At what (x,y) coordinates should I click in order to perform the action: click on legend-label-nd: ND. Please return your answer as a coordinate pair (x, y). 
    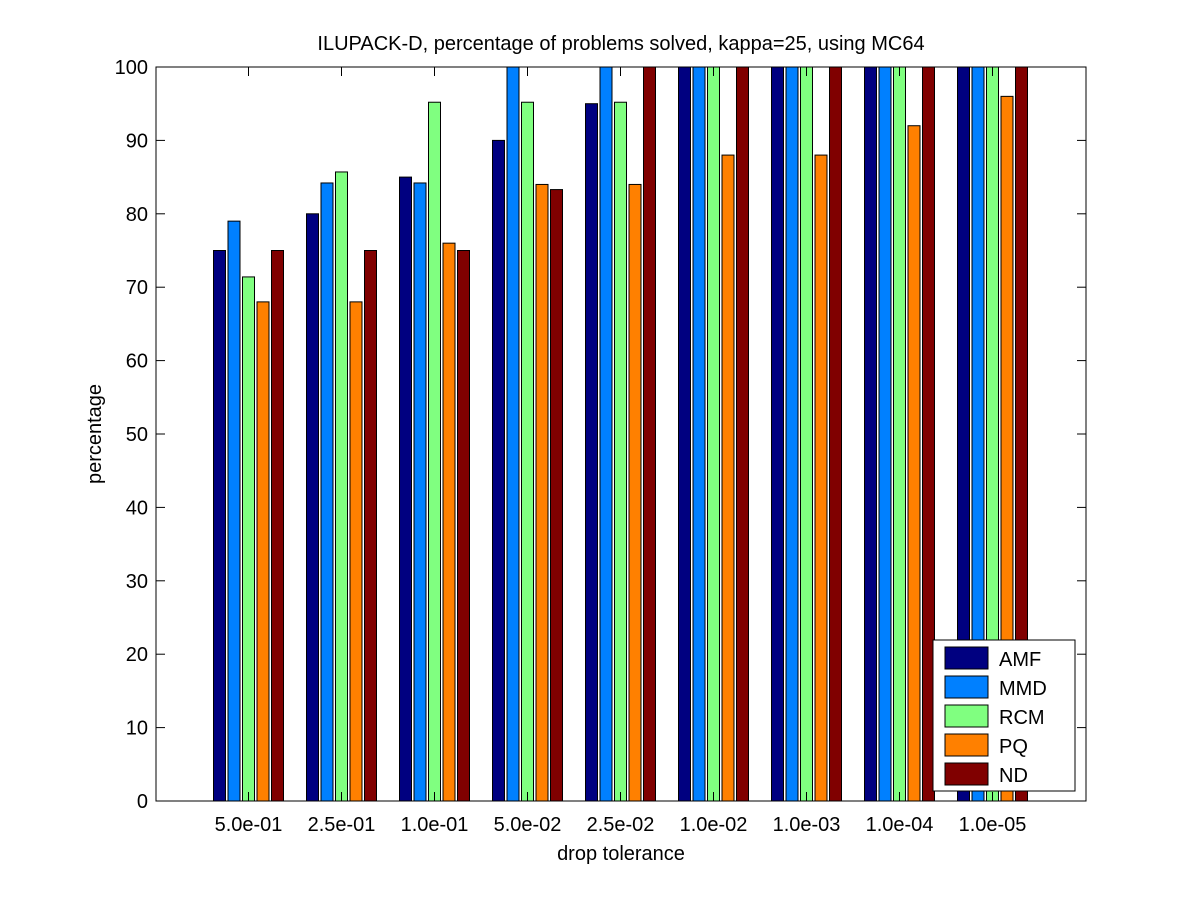
    Looking at the image, I should click on (1013, 776).